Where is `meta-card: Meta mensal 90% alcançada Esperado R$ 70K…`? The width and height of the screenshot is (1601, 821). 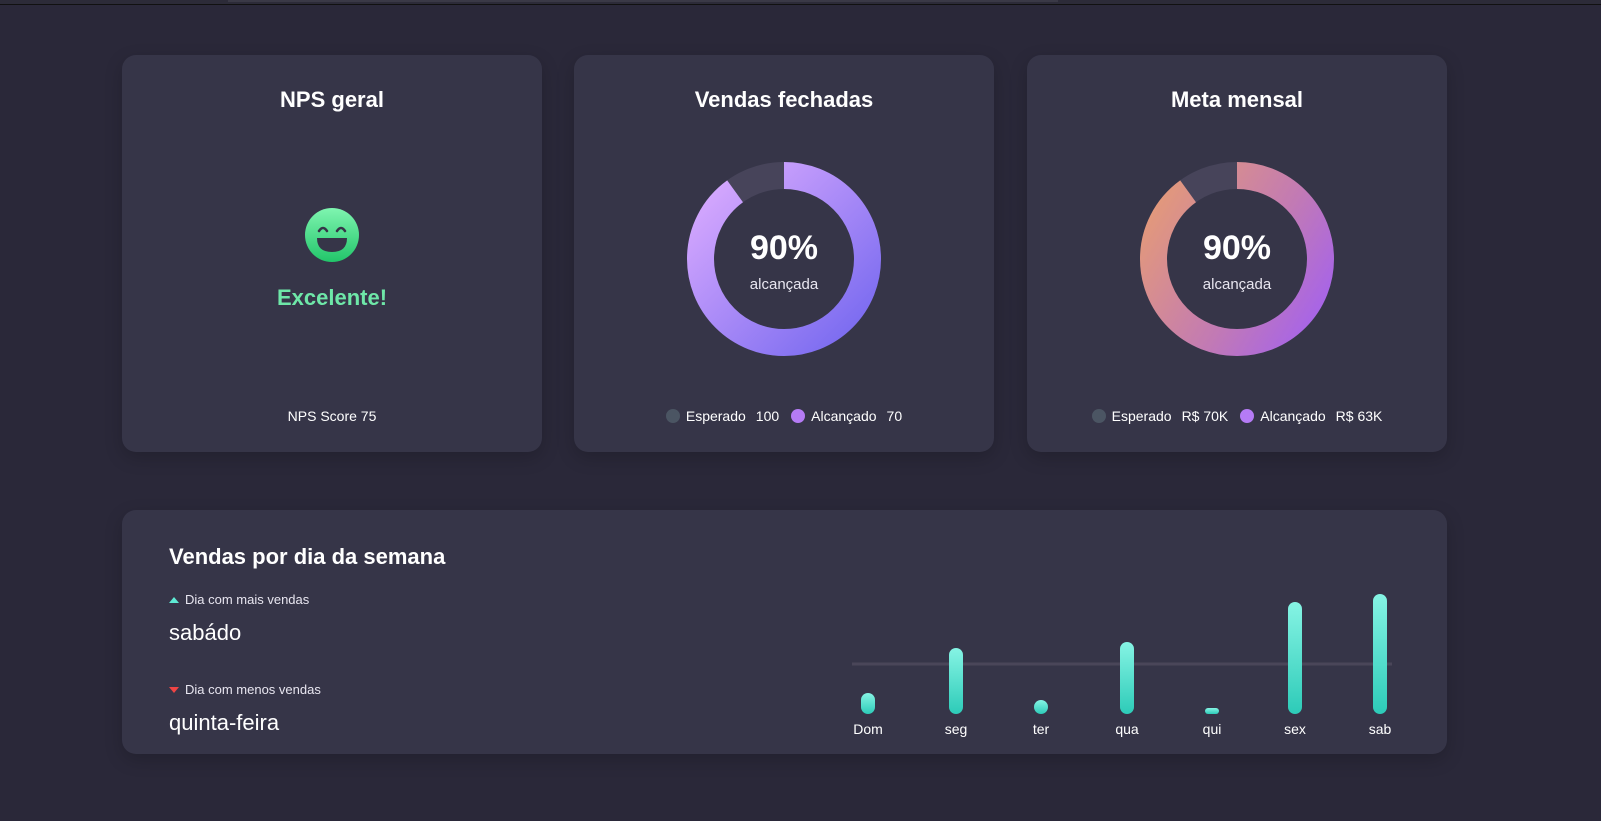
meta-card: Meta mensal 90% alcançada Esperado R$ 70K… is located at coordinates (1237, 253).